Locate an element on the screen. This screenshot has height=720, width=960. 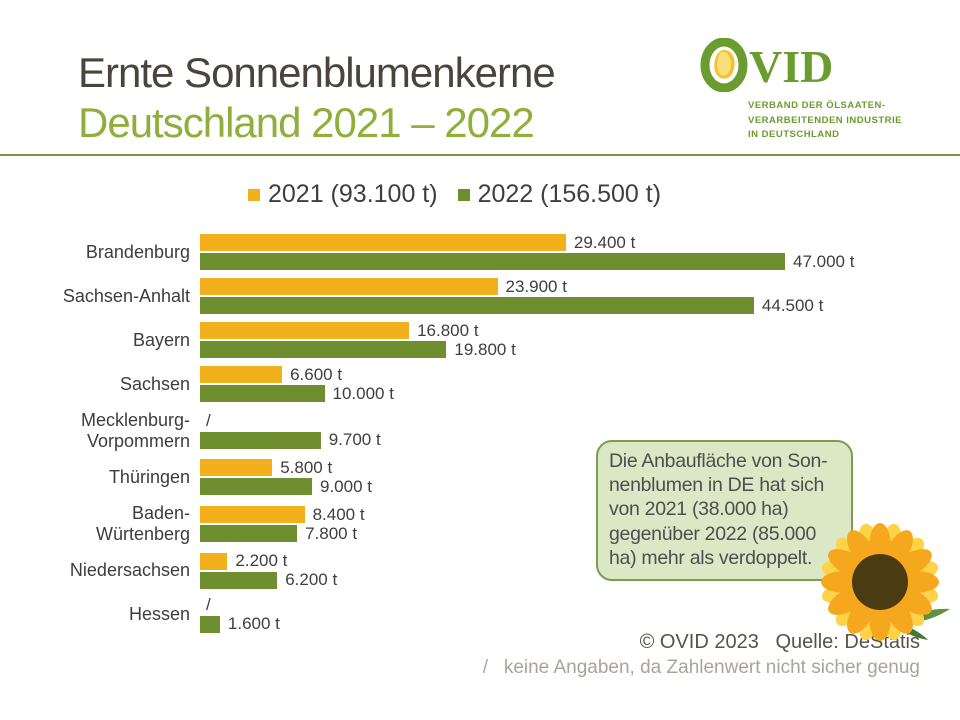
chart-row: Sachsen 6.600 t 10.000 t is located at coordinates (485, 383).